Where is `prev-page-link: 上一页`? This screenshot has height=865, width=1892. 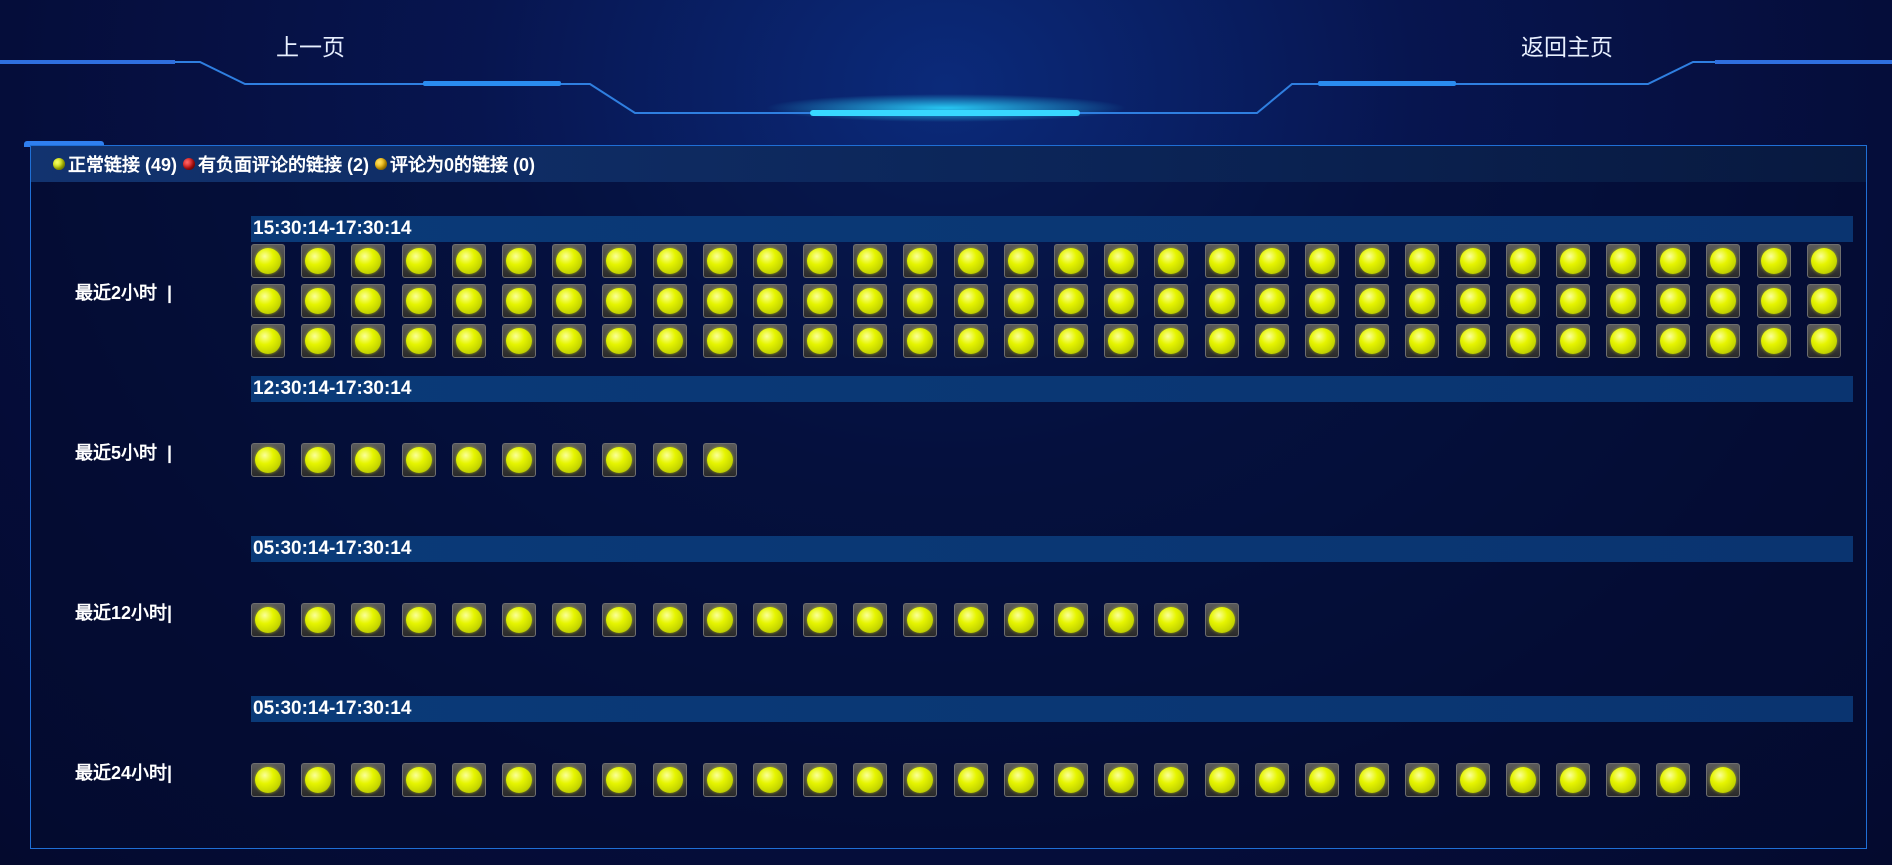 prev-page-link: 上一页 is located at coordinates (310, 47).